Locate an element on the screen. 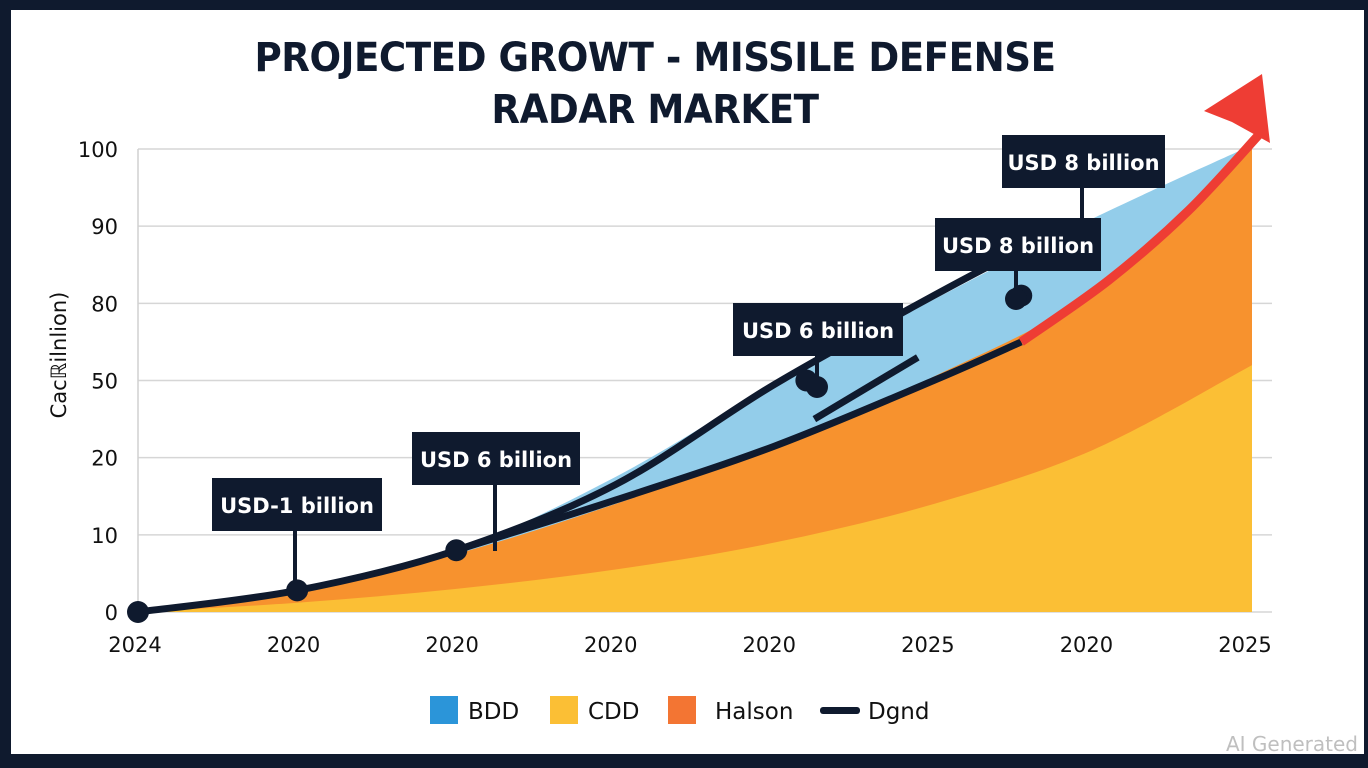  chart-title-line-2: RADAR MARKET is located at coordinates (655, 110).